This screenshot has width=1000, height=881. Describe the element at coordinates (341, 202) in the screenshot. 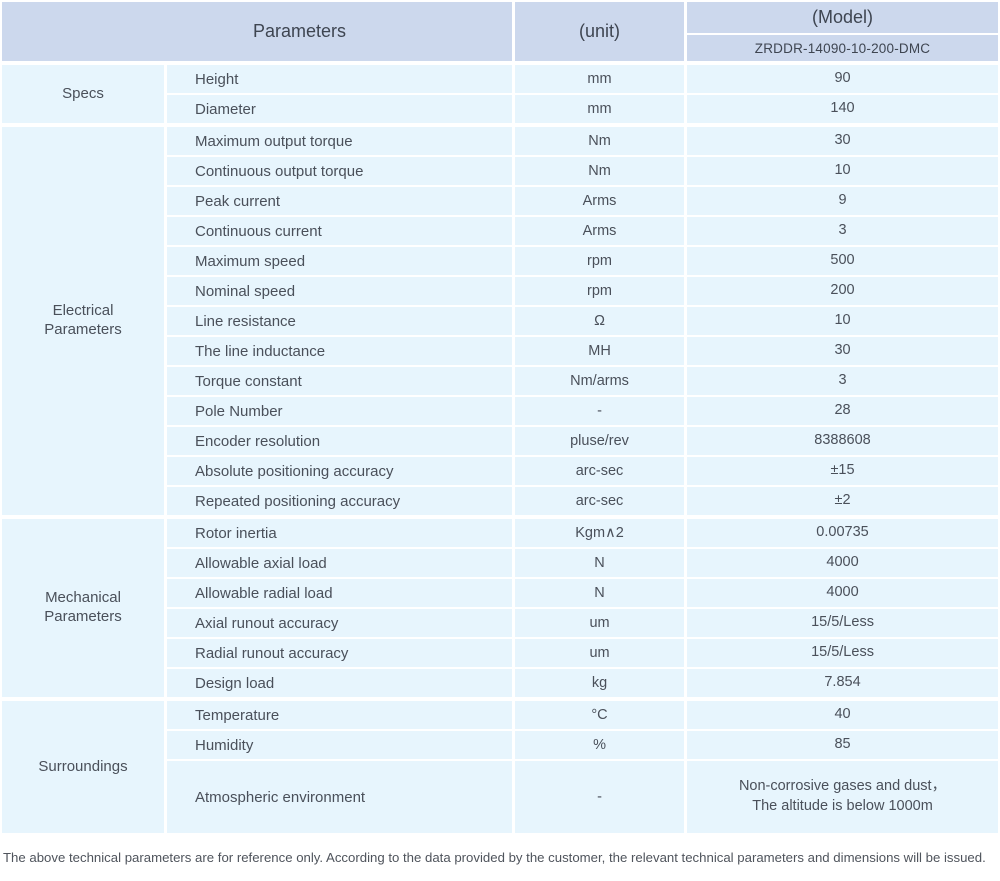

I see `param-cell: Peak current` at that location.